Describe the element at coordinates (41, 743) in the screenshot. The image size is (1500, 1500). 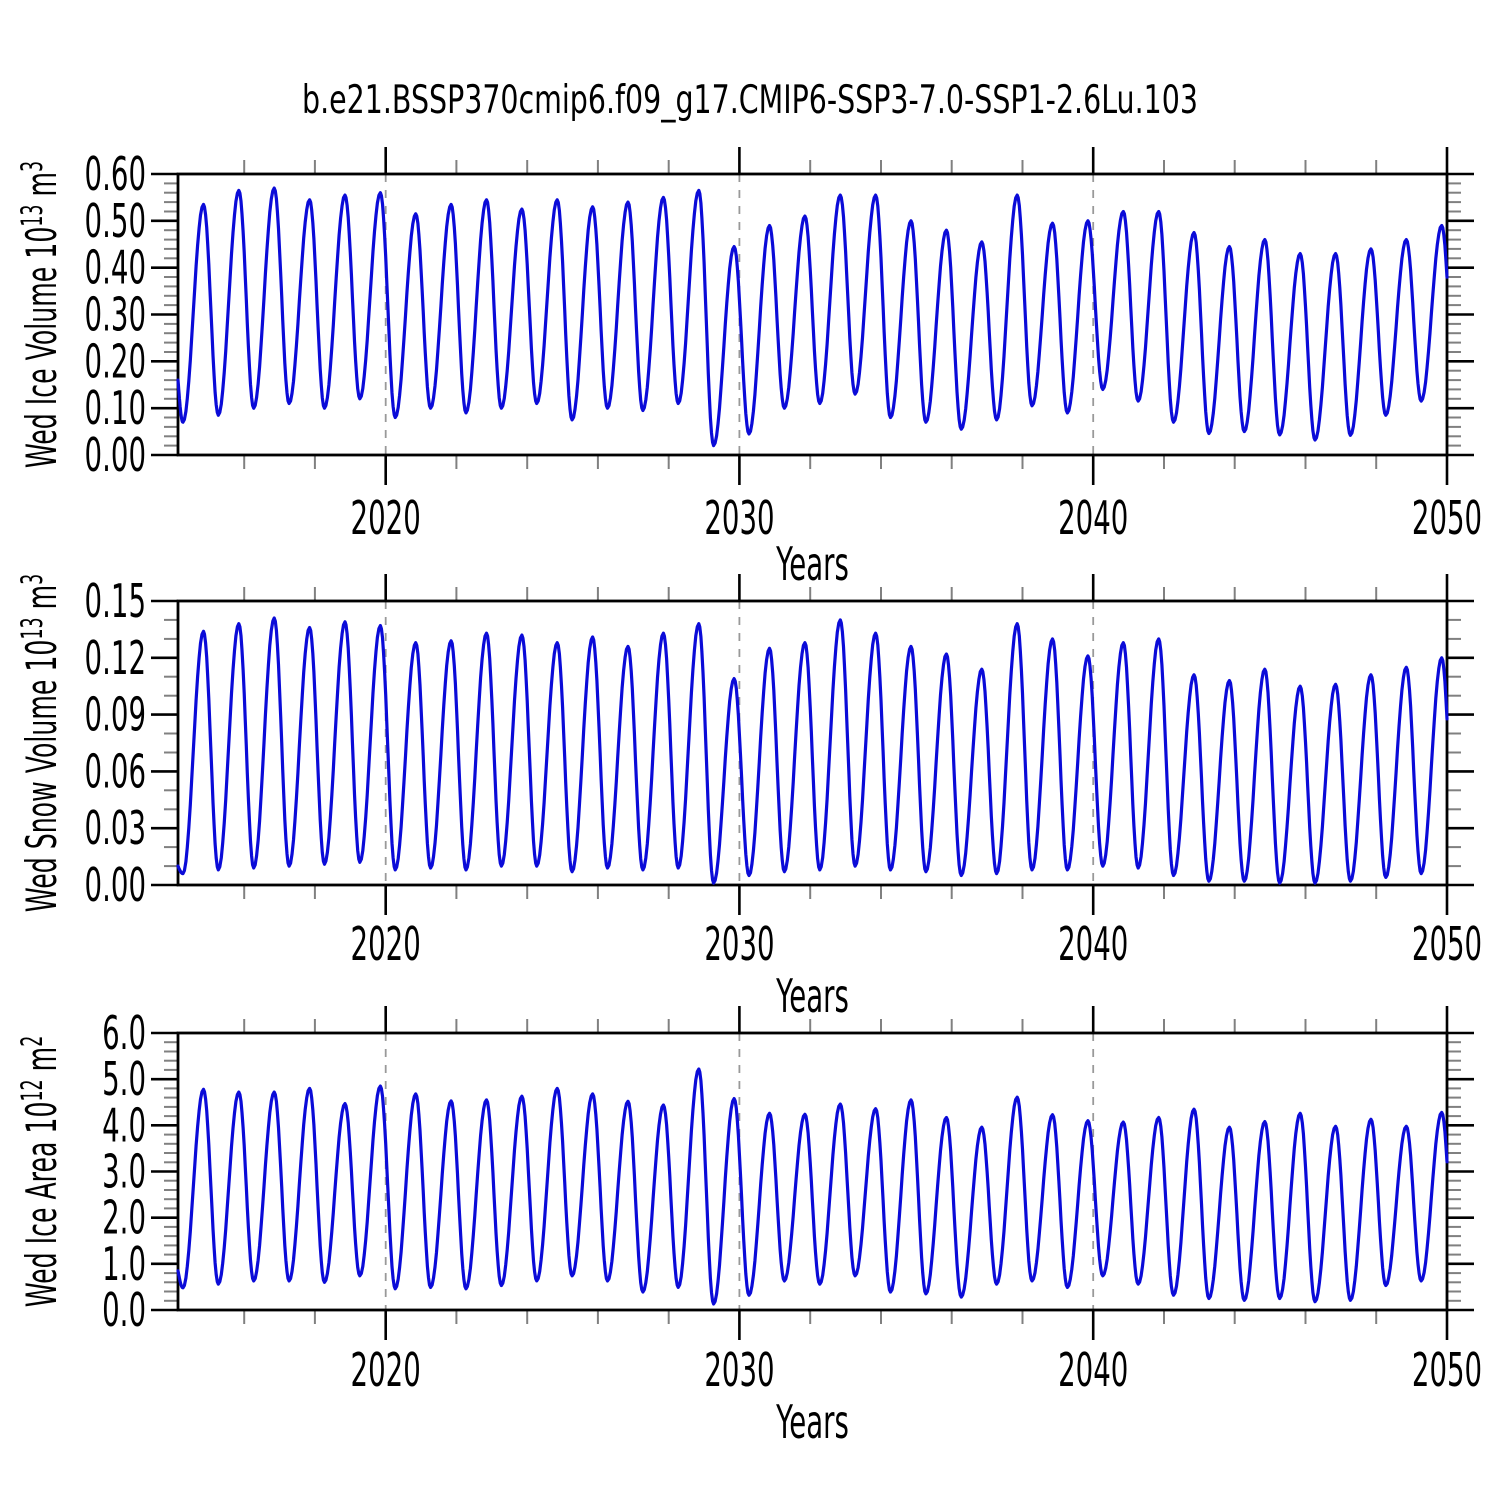
I see `y-axis-title: Wed Snow Volume 1013 m3` at that location.